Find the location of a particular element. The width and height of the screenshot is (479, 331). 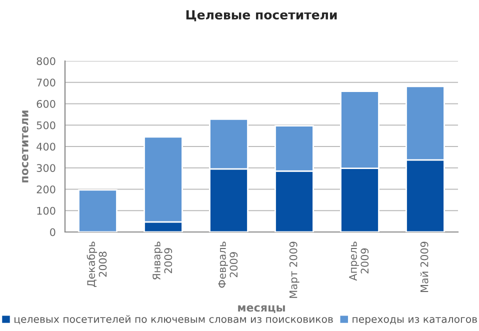

y-tick-label: 500 is located at coordinates (46, 125).